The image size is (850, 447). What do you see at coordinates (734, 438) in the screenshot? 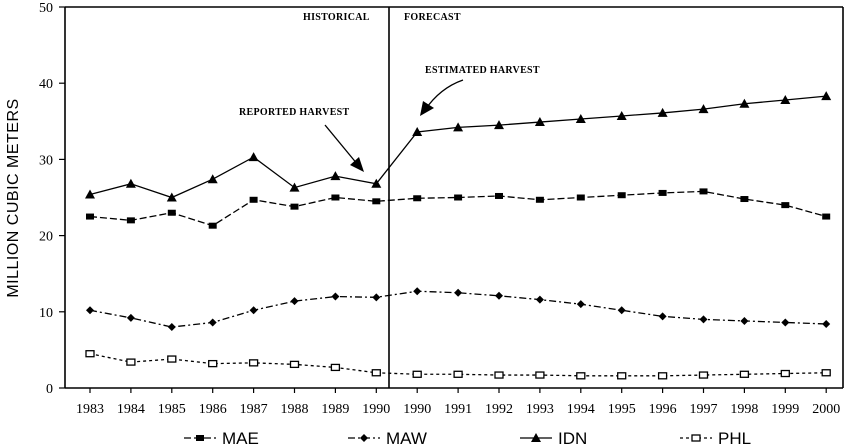
I see `legend-label-phl: PHL` at bounding box center [734, 438].